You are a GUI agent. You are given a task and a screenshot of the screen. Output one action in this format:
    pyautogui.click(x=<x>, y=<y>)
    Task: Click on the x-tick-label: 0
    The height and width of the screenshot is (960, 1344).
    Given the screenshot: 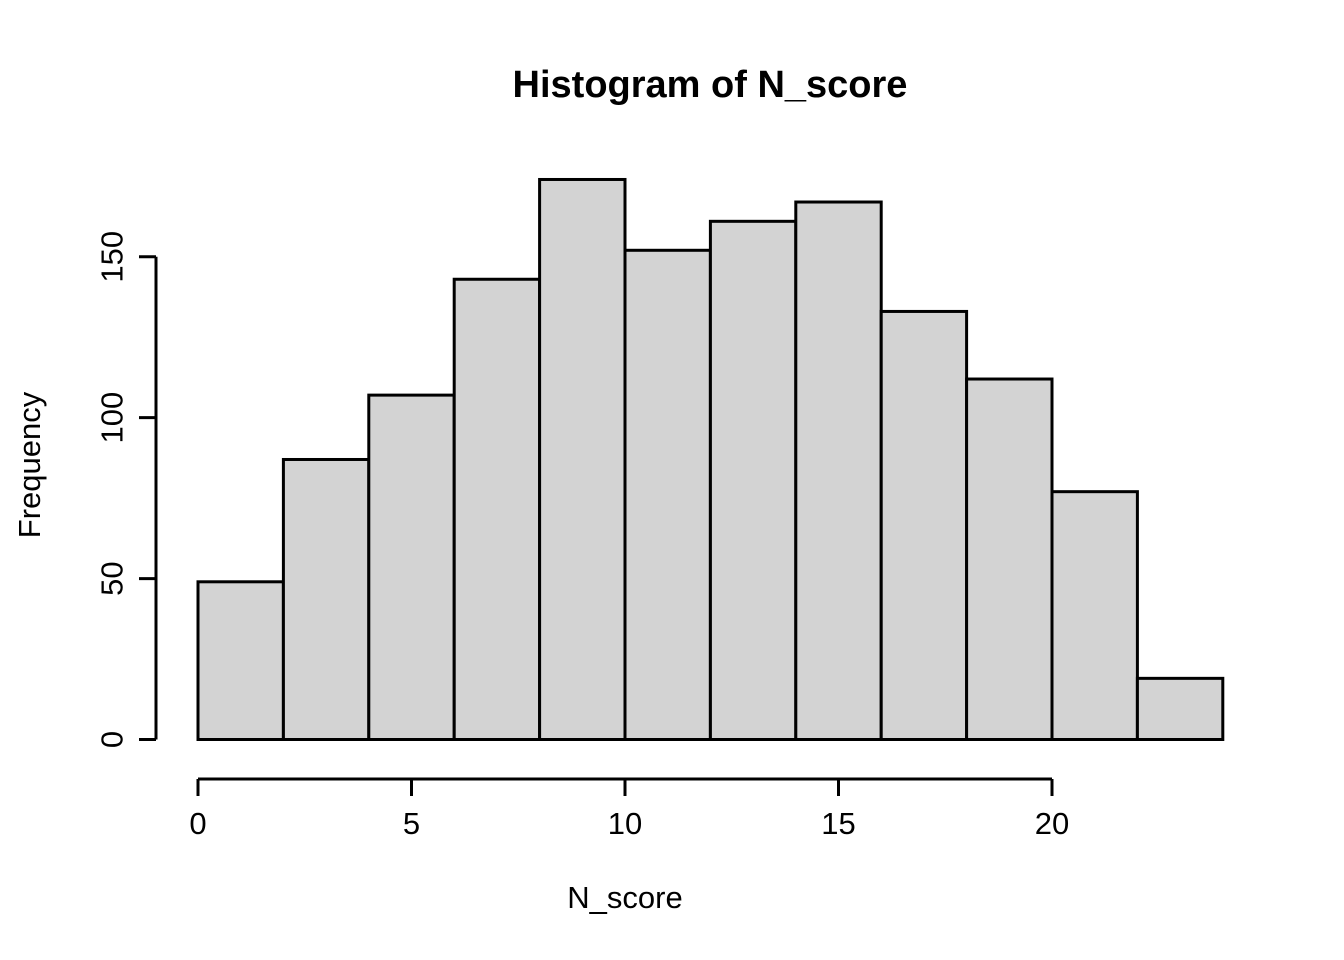 What is the action you would take?
    pyautogui.click(x=197, y=823)
    